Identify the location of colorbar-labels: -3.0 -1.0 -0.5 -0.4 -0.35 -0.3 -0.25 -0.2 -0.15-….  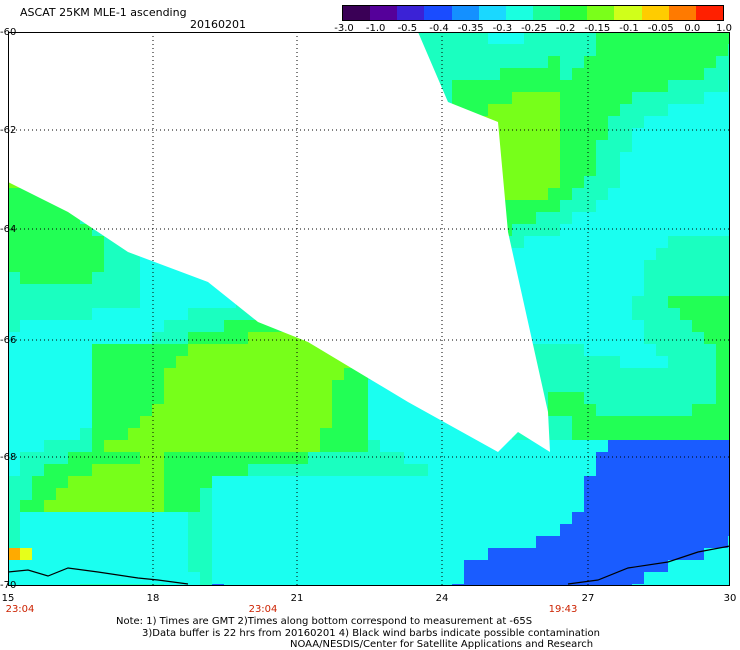
(535, 30).